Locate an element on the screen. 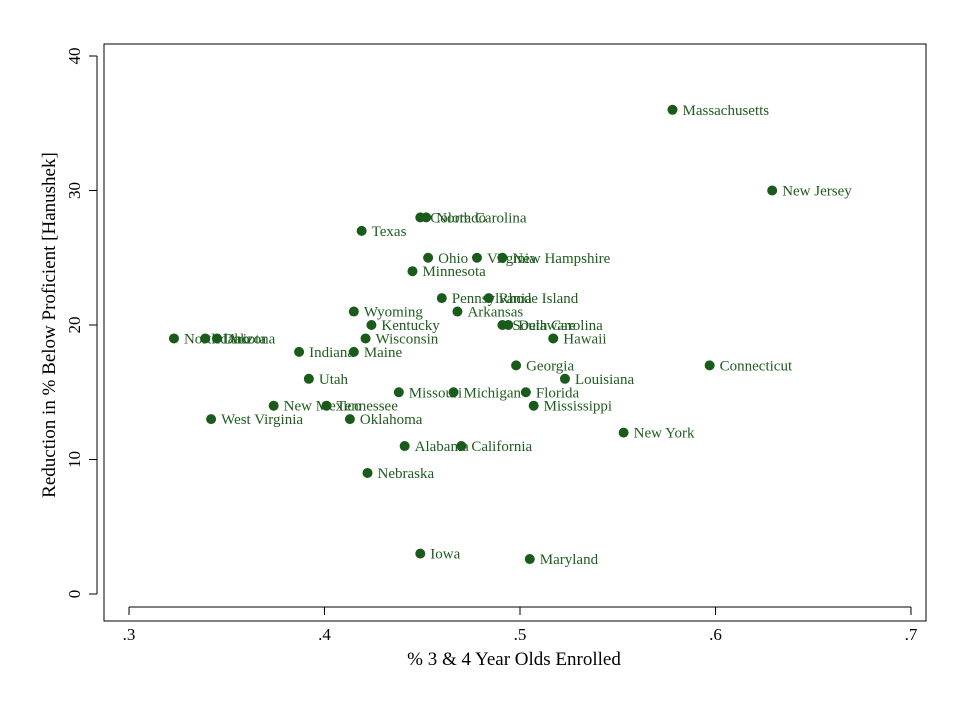 The width and height of the screenshot is (960, 720). data-point-label: Missouri is located at coordinates (435, 393).